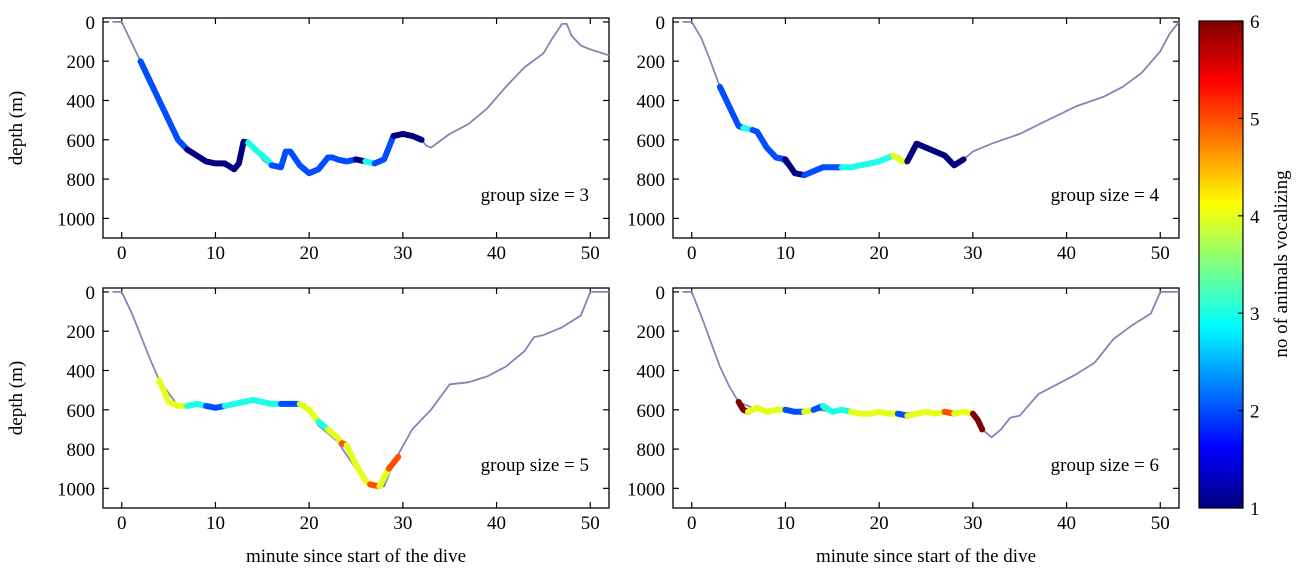  I want to click on group-size-annotation: group size = 3, so click(535, 195).